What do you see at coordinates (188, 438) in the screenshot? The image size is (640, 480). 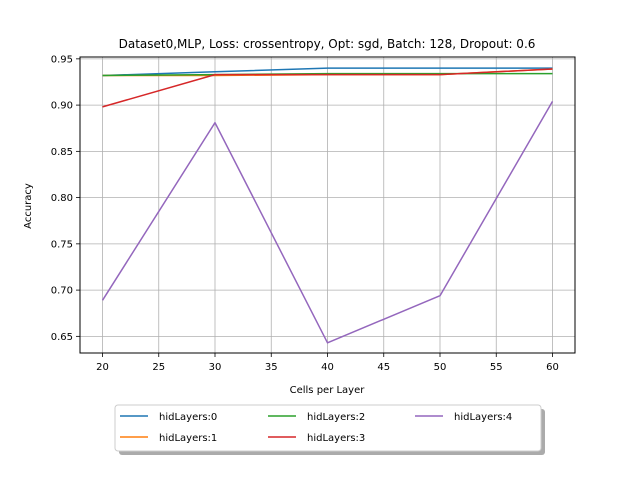 I see `legend-label-1: hidLayers:1` at bounding box center [188, 438].